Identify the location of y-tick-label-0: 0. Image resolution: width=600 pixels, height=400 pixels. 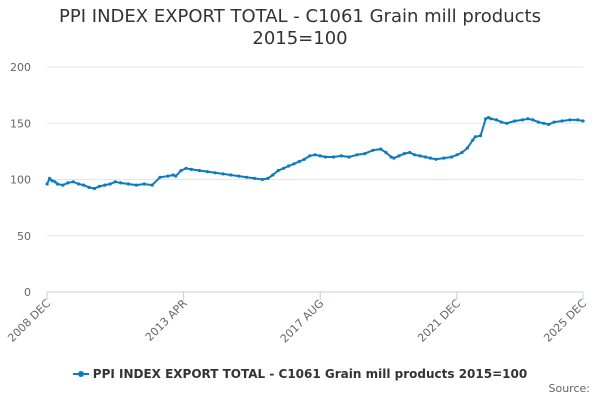
(27, 292).